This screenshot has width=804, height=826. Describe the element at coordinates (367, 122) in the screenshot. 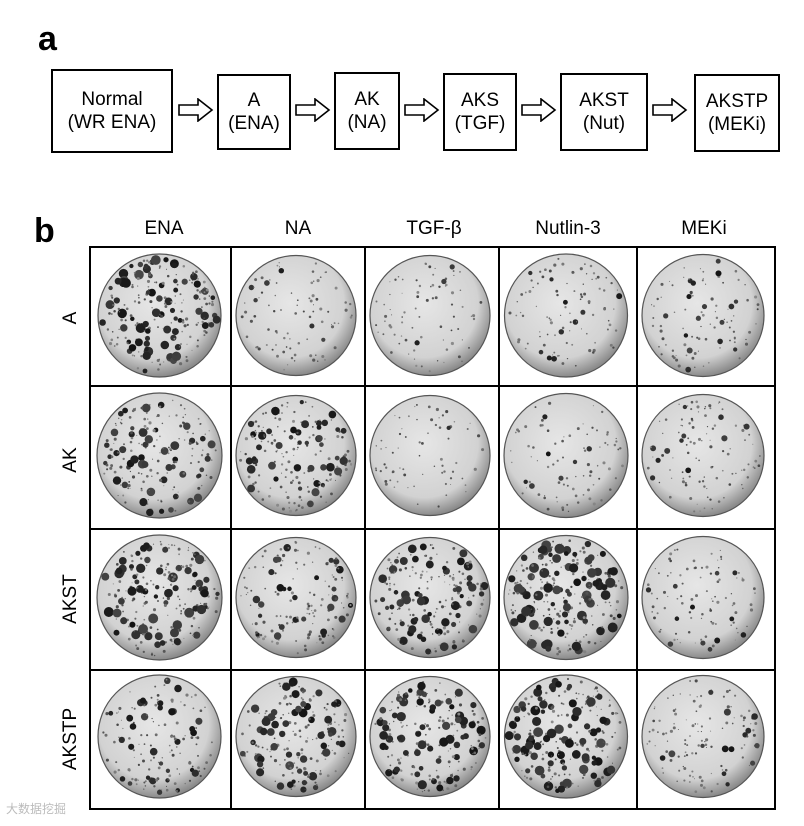

I see `step-medium: (NA)` at that location.